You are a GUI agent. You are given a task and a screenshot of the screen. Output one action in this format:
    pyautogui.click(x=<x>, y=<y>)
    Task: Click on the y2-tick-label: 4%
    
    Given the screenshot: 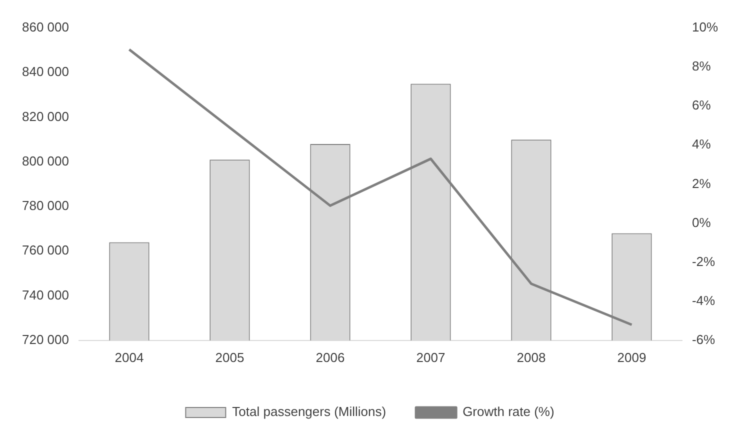 What is the action you would take?
    pyautogui.click(x=702, y=144)
    